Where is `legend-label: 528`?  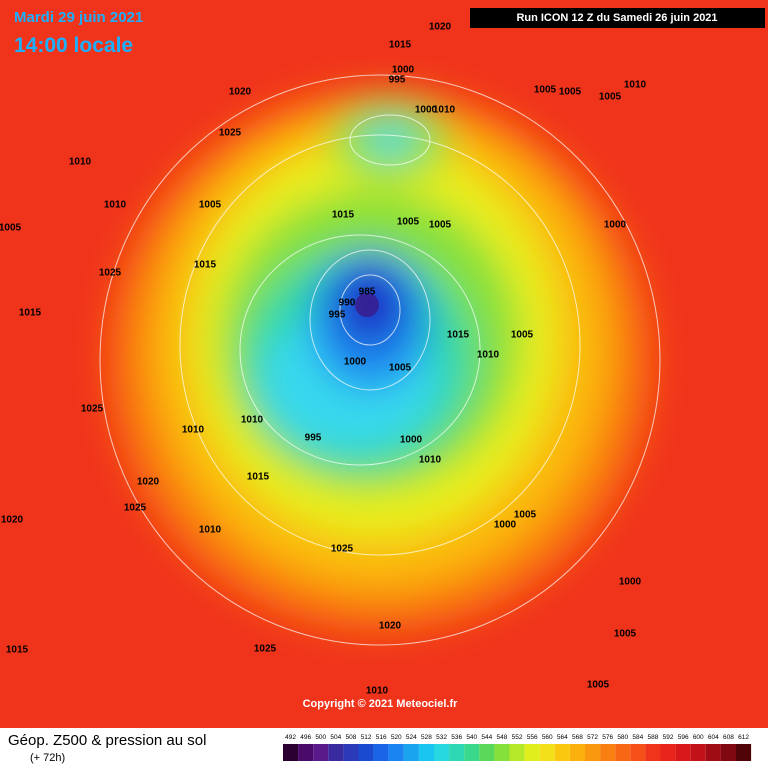 legend-label: 528 is located at coordinates (426, 737).